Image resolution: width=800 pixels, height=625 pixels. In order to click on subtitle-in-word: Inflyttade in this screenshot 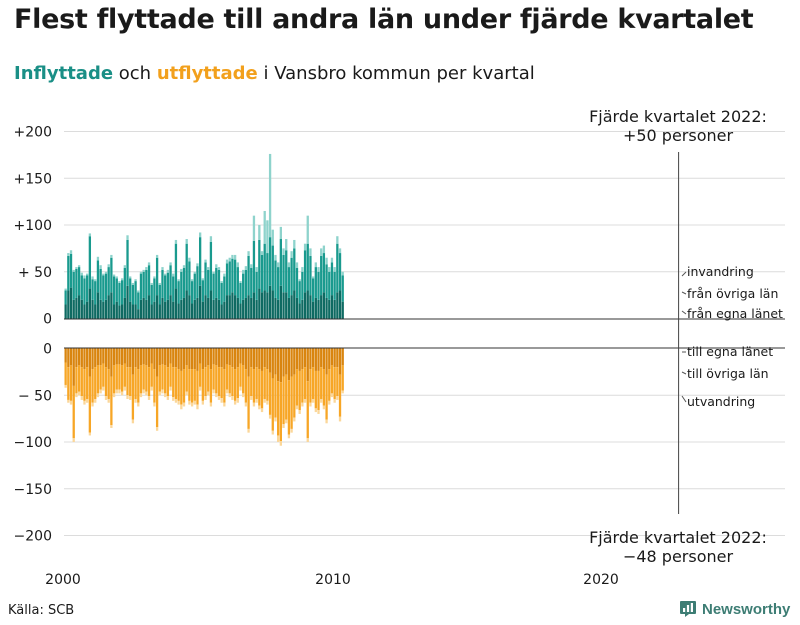, I will do `click(64, 73)`.